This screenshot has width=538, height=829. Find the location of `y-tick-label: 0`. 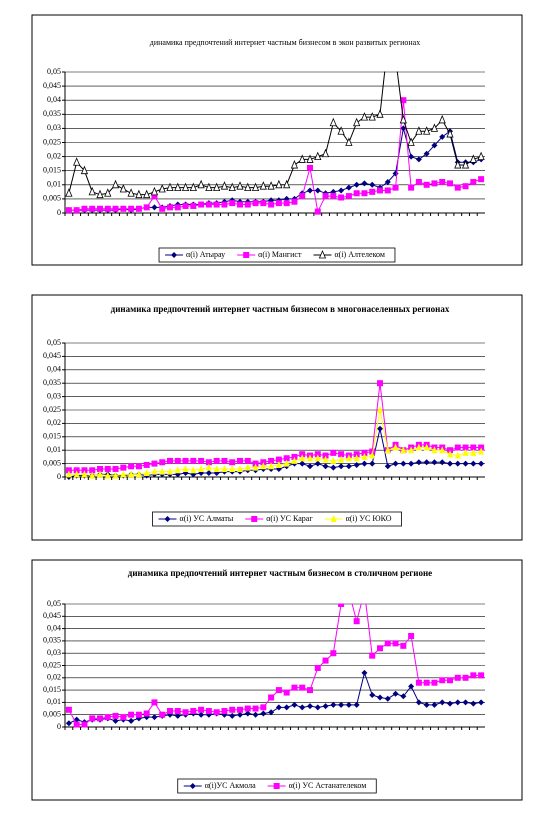

y-tick-label: 0 is located at coordinates (59, 476).